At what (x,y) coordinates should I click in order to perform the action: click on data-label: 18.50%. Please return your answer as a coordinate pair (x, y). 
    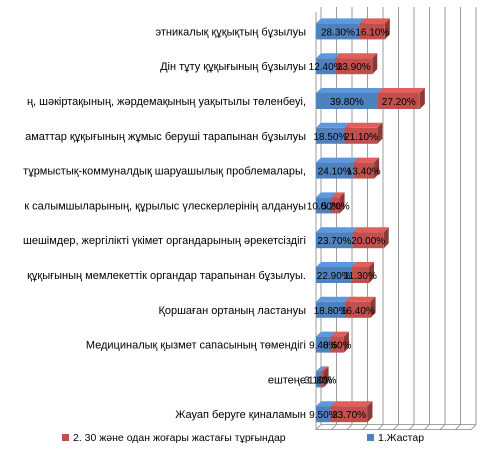
    Looking at the image, I should click on (330, 137).